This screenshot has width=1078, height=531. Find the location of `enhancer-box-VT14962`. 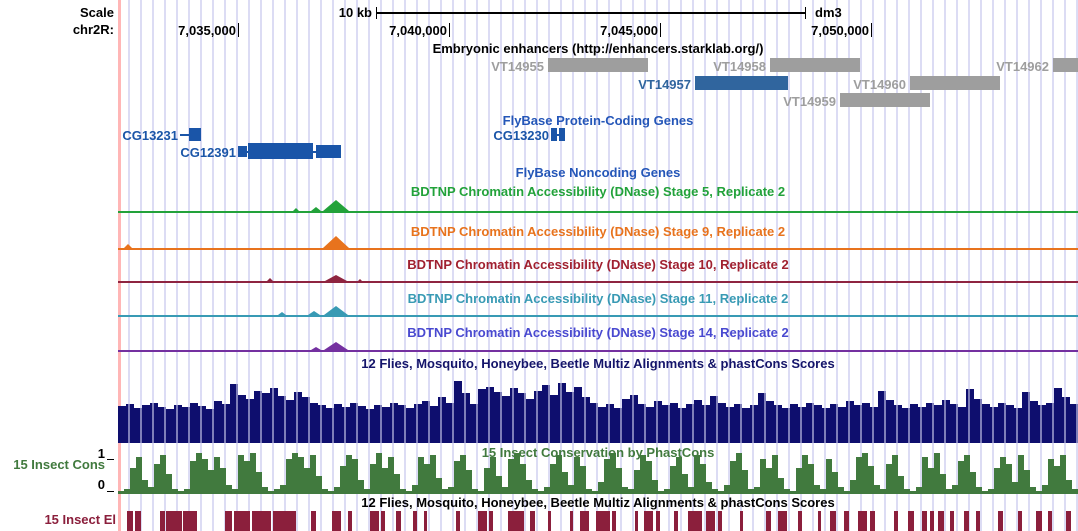

enhancer-box-VT14962 is located at coordinates (1065, 65).